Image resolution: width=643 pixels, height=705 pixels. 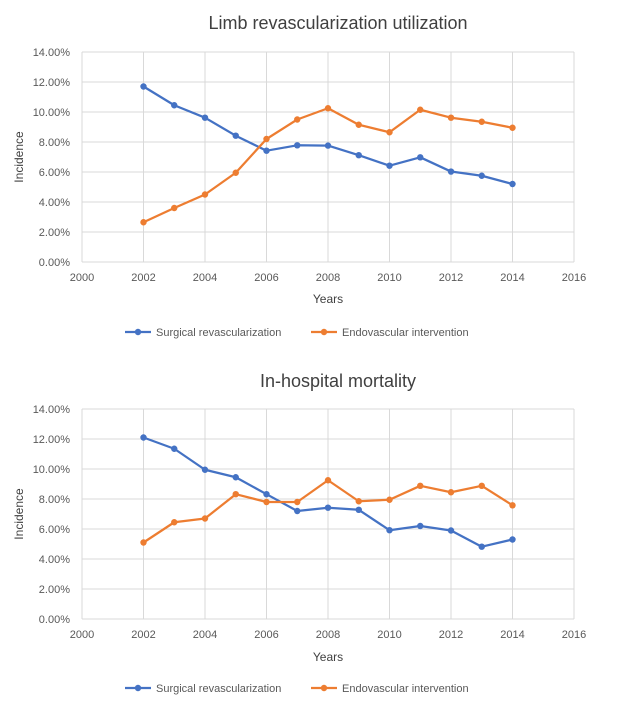 I want to click on y-tick-label: 2.00%, so click(x=54, y=590).